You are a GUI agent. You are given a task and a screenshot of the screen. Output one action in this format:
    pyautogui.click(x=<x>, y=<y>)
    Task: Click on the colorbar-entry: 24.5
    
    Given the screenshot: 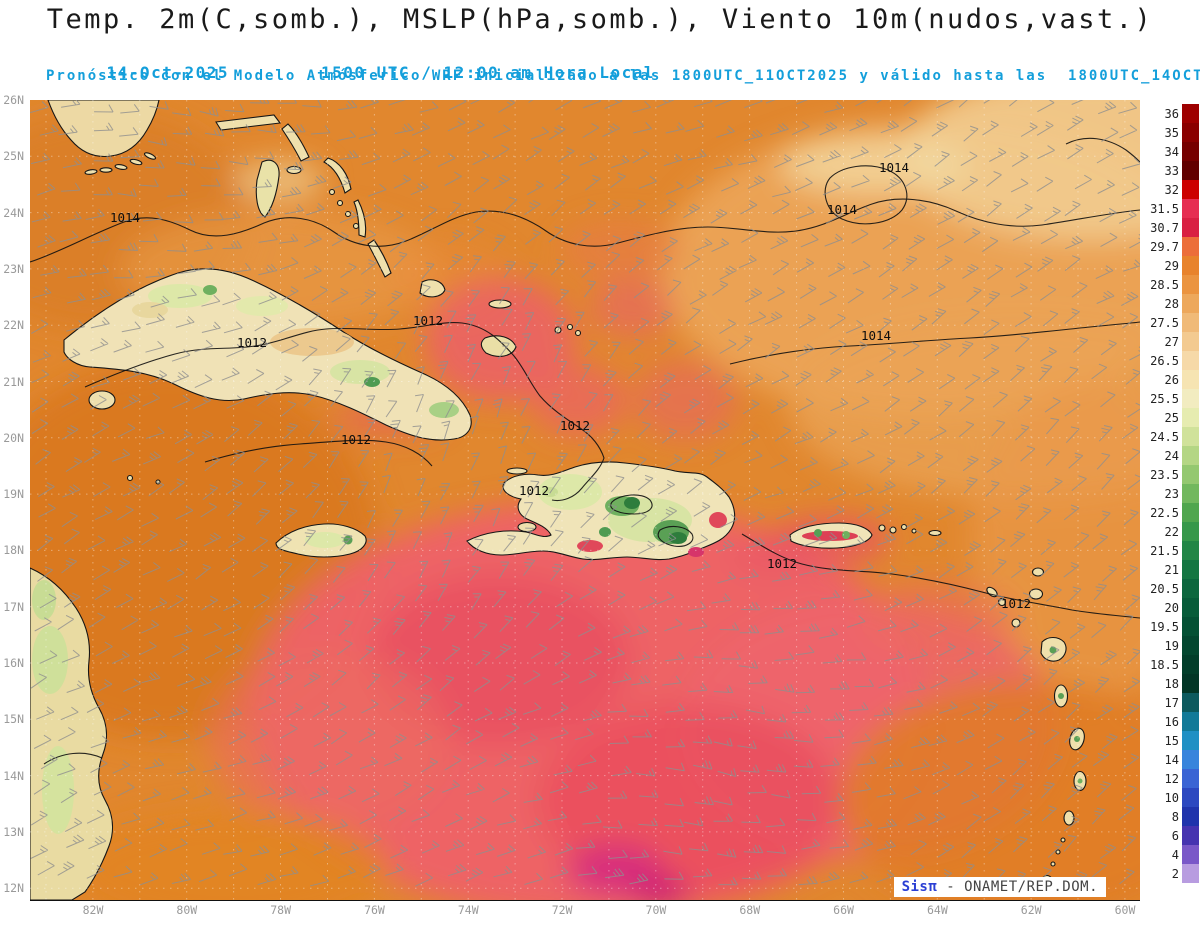 What is the action you would take?
    pyautogui.click(x=1172, y=436)
    